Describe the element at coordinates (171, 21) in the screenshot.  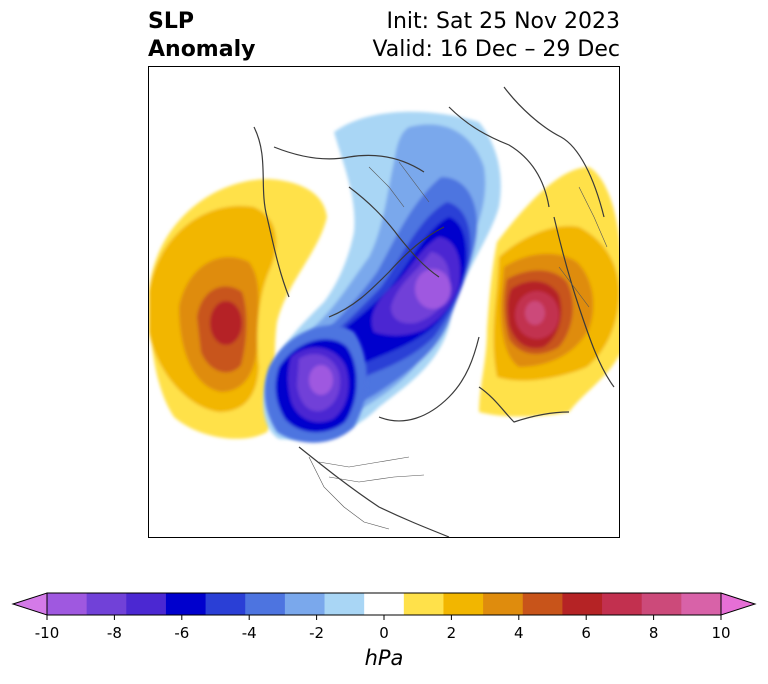
I see `title-line-1: SLP` at that location.